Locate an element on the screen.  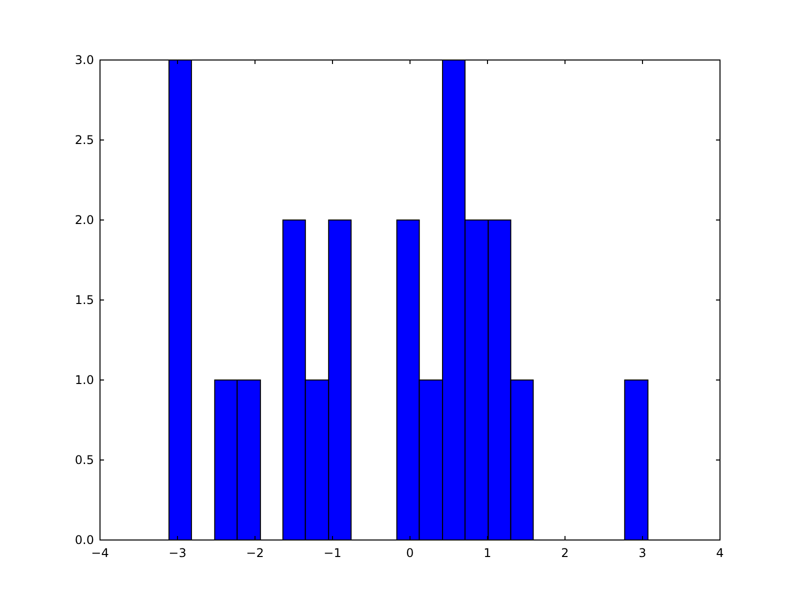
x-tick-label: −1 is located at coordinates (333, 553).